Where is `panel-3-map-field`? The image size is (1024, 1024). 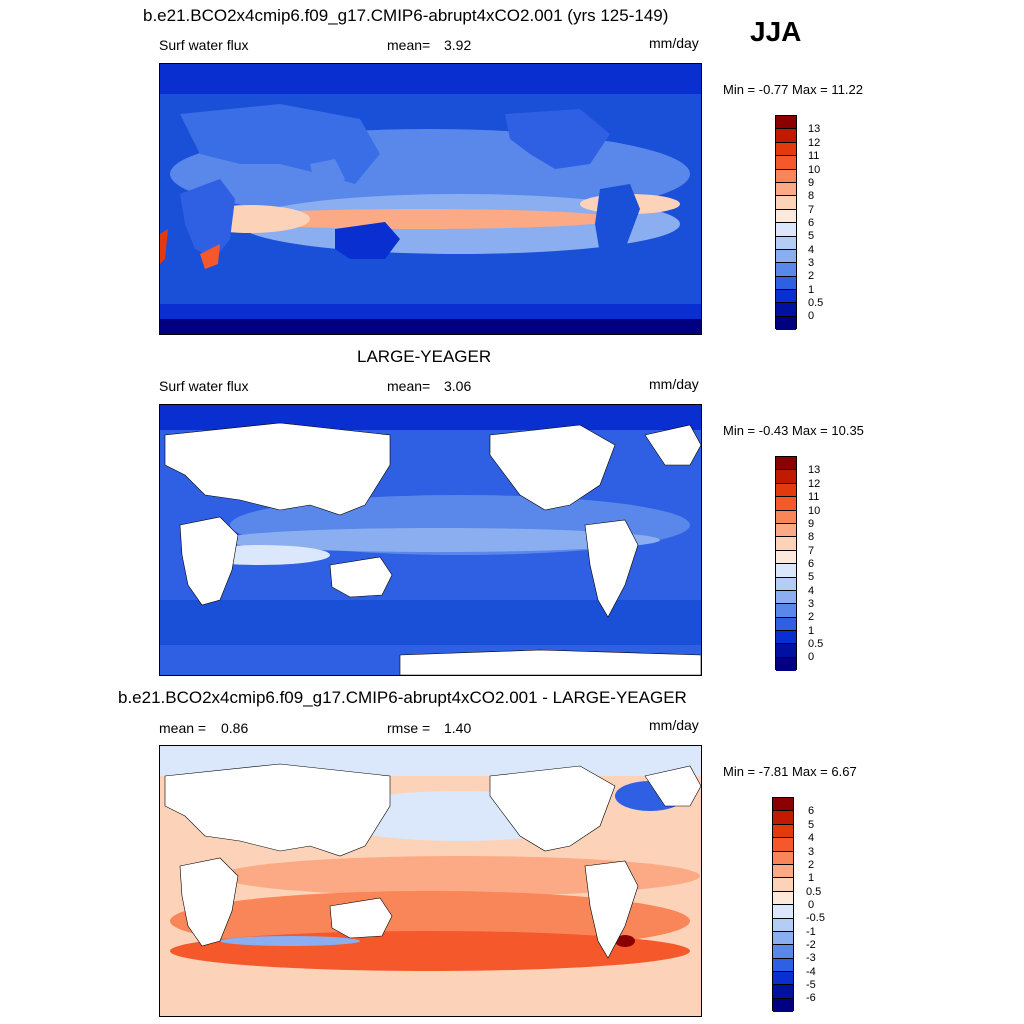
panel-3-map-field is located at coordinates (430, 881).